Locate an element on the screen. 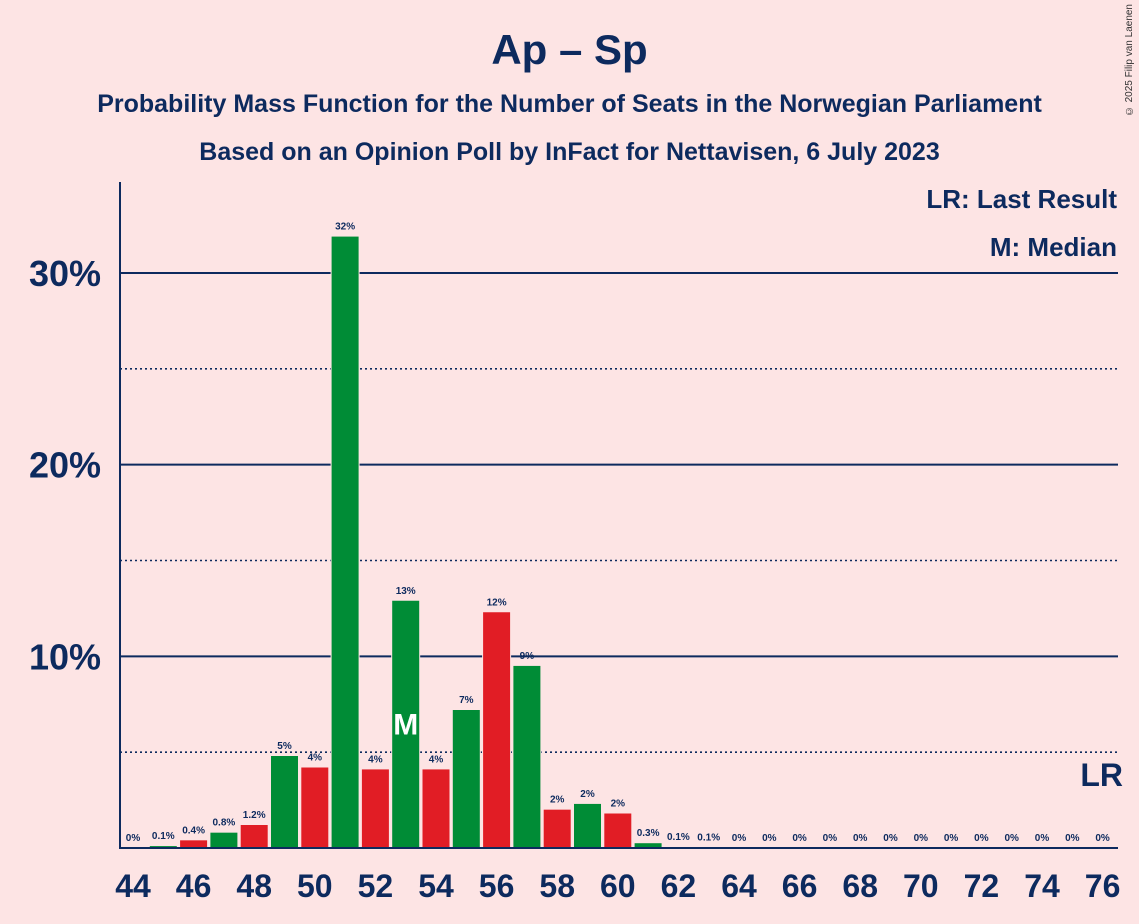 This screenshot has width=1139, height=924. x-tick-label: 56 is located at coordinates (497, 886).